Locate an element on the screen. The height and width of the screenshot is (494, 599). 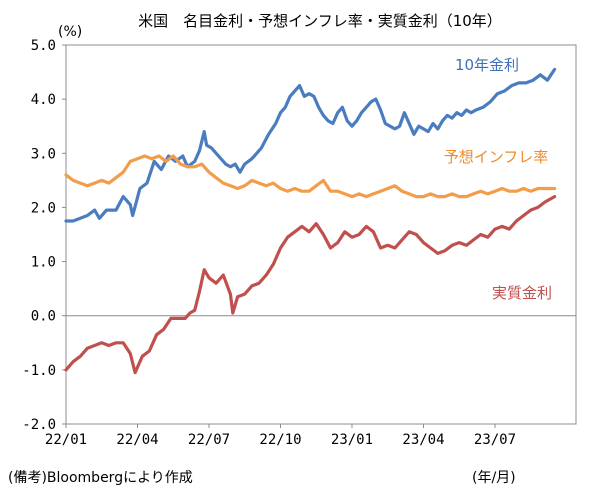
y-tick-label: 2.0 is located at coordinates (43, 208).